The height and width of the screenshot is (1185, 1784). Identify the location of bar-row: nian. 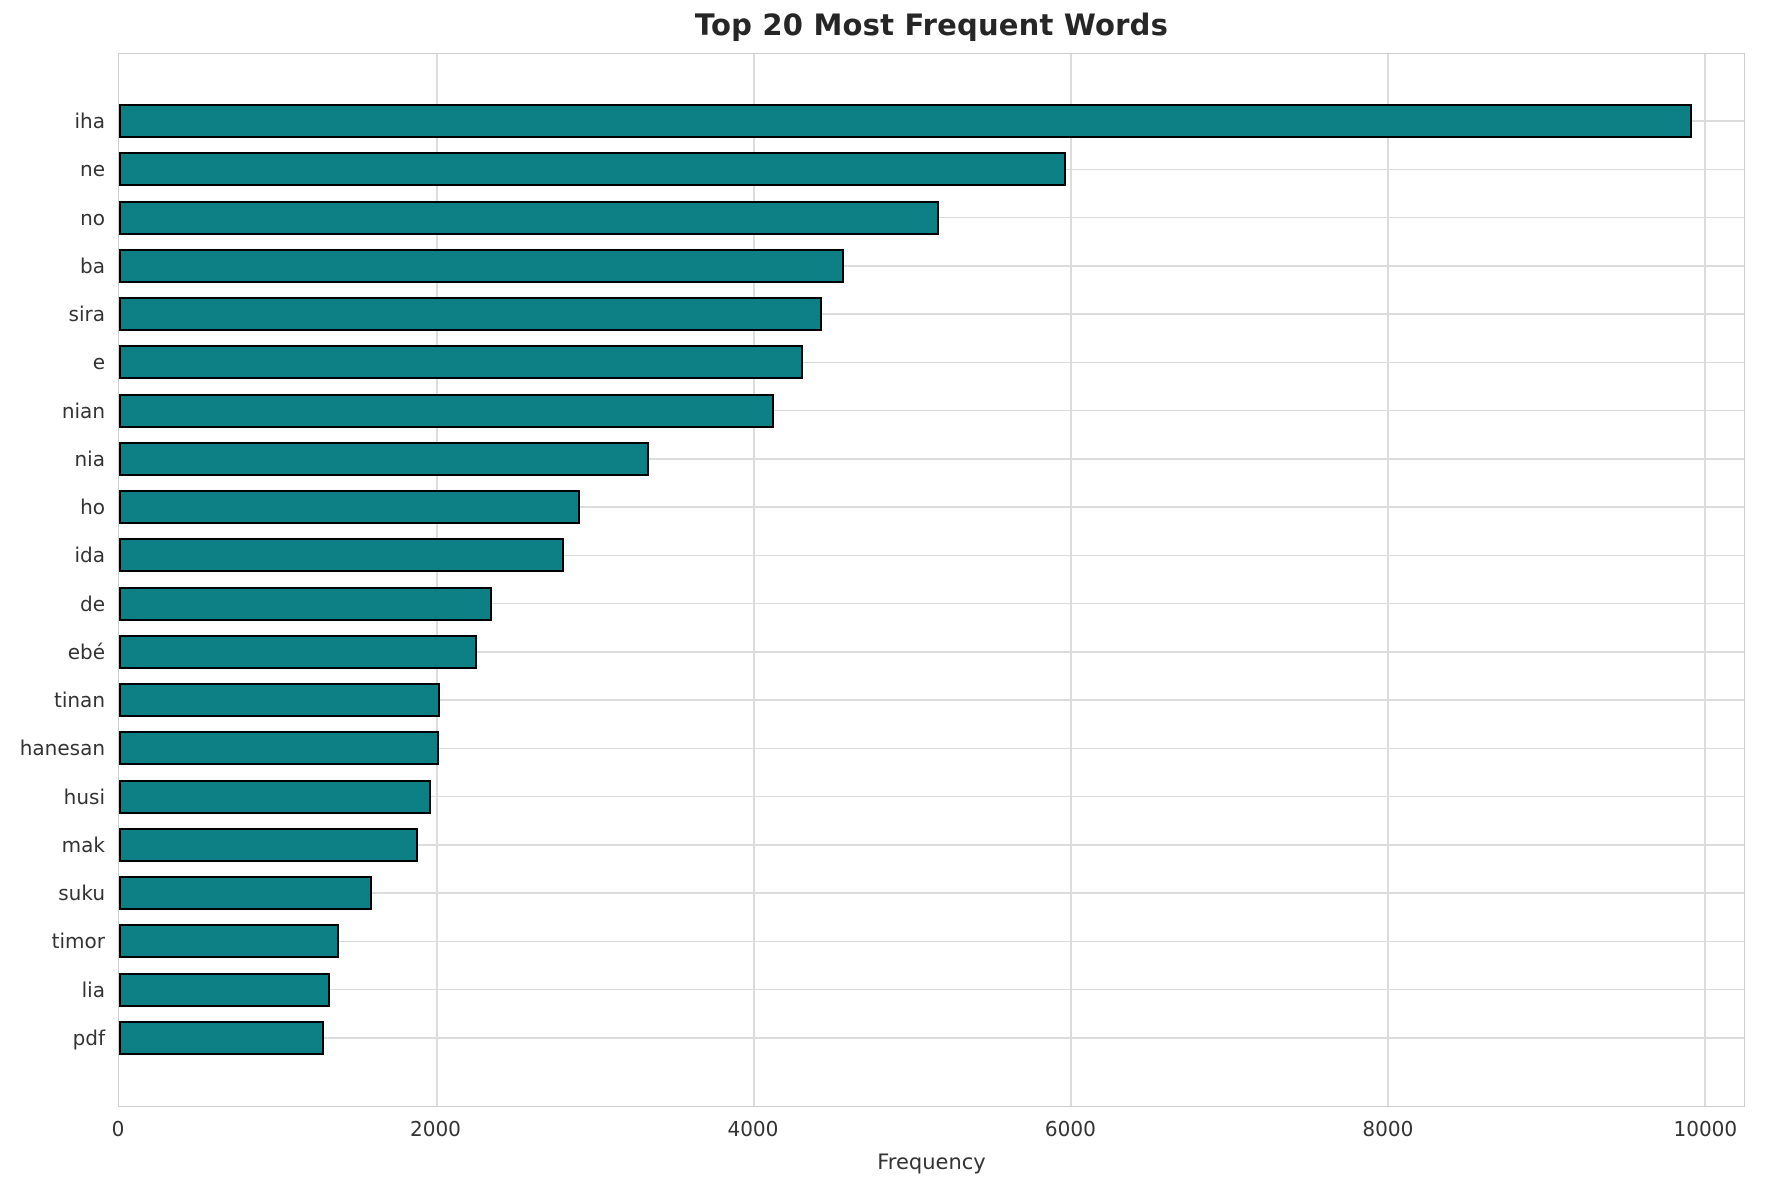
(903, 411).